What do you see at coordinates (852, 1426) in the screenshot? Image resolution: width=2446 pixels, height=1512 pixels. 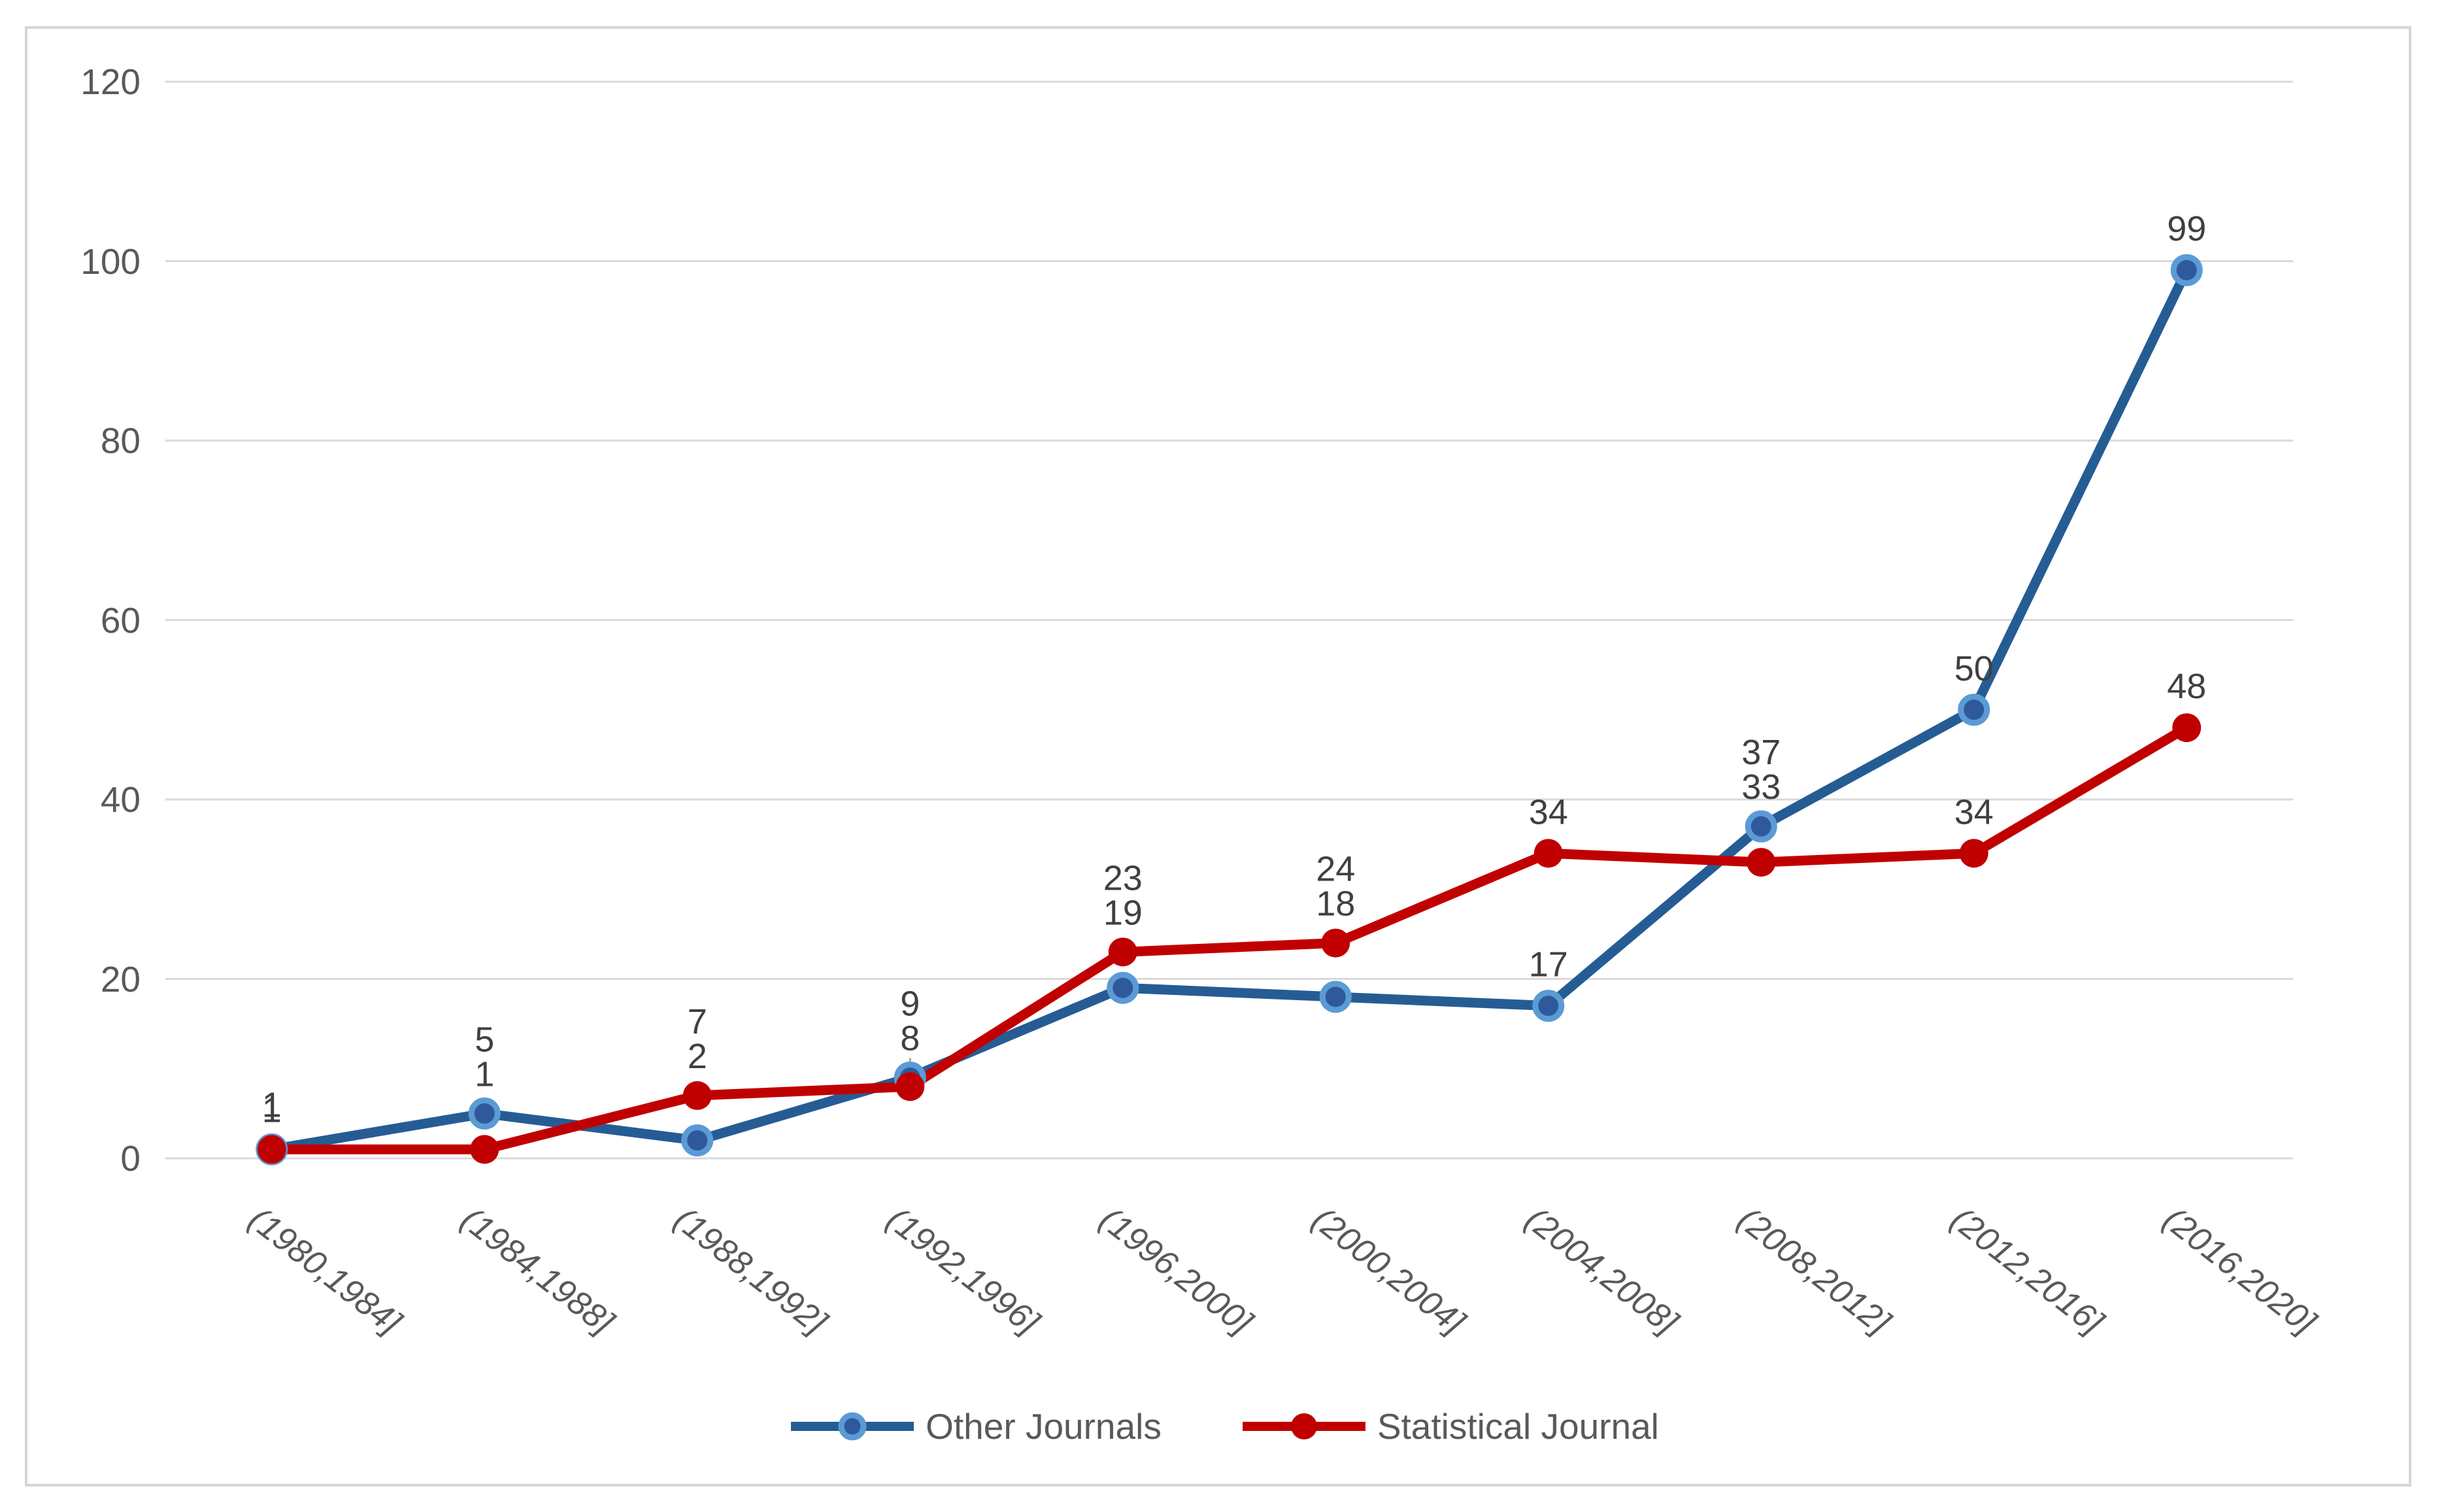 I see `legend-marker-other-journals-icon` at bounding box center [852, 1426].